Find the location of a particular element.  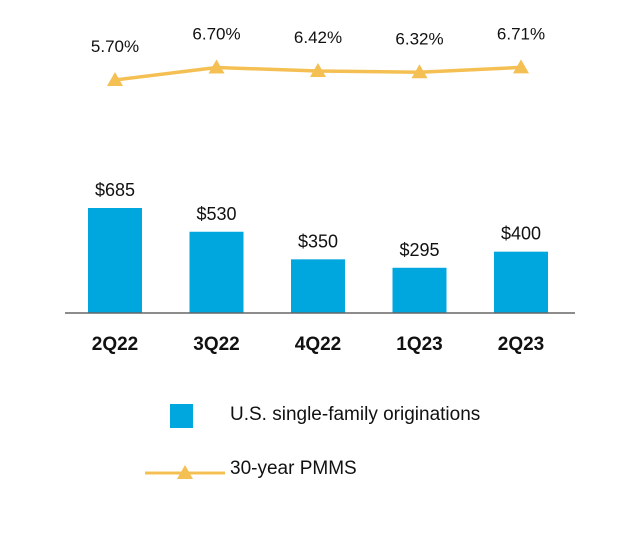

legend-swatch-line is located at coordinates (185, 472).